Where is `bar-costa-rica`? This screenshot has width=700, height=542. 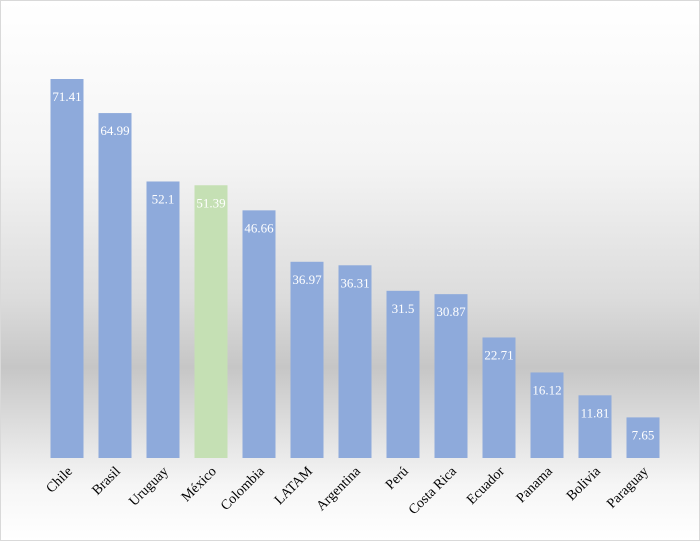 bar-costa-rica is located at coordinates (451, 376).